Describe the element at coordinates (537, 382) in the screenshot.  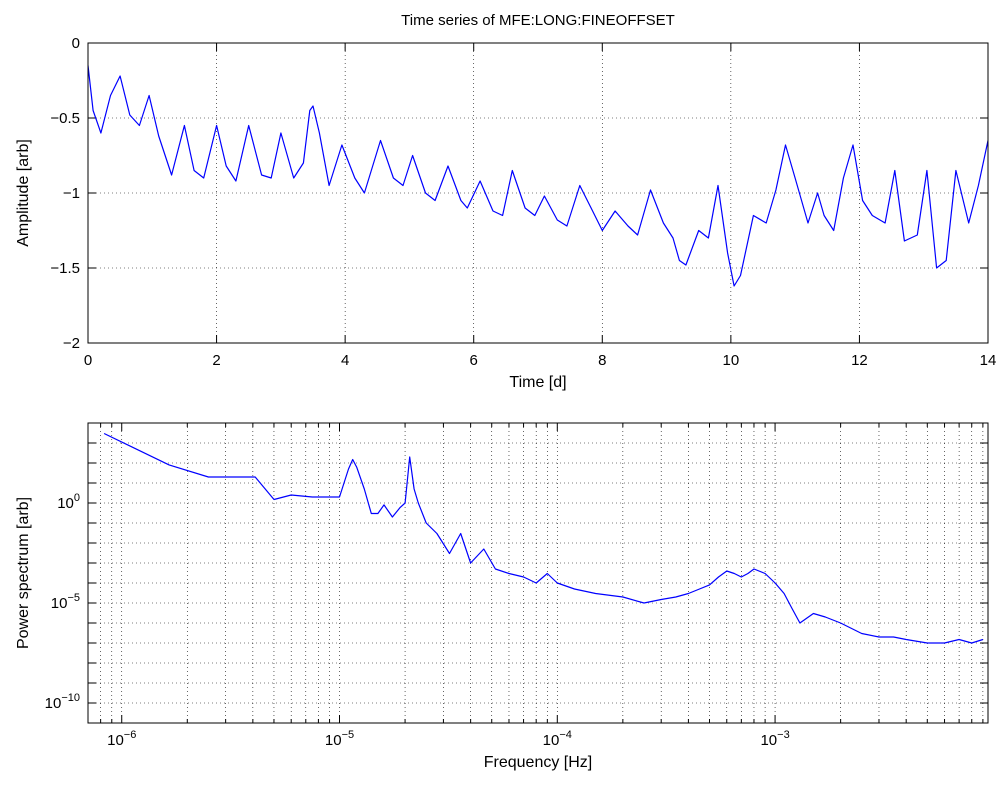
I see `x-axis-label: Time [d]` at that location.